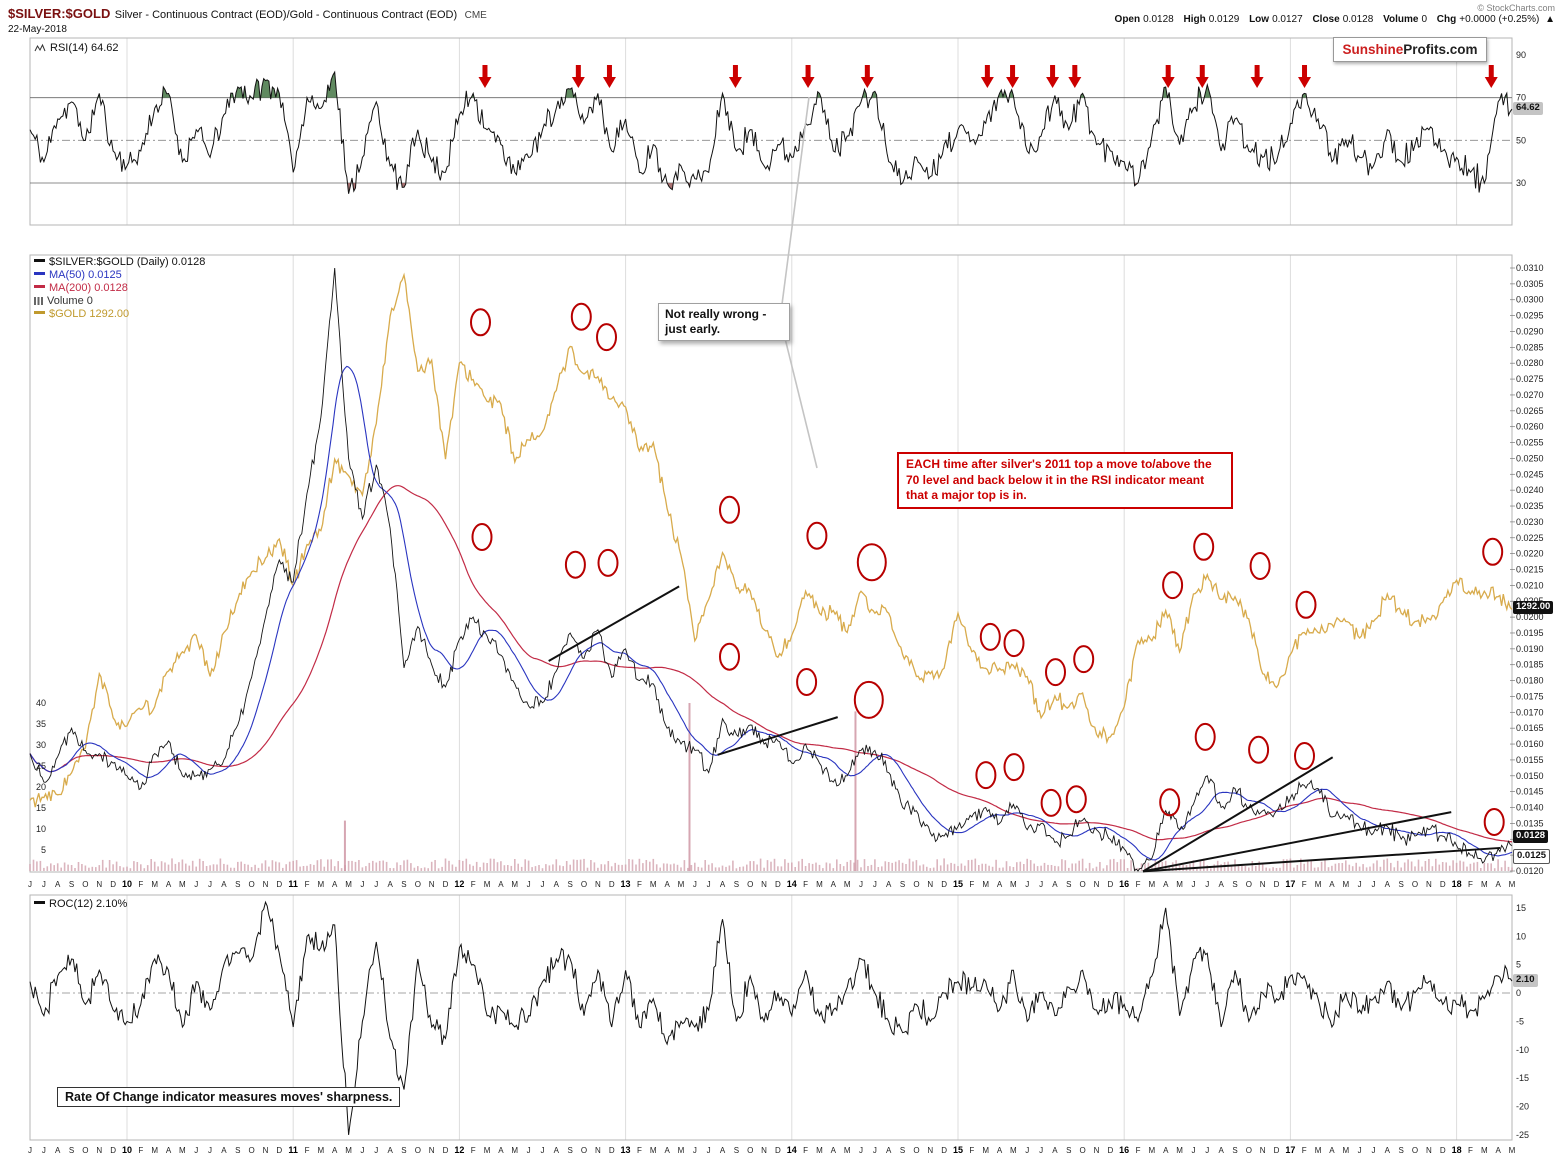 The image size is (1565, 1157). What do you see at coordinates (1518, 965) in the screenshot?
I see `axis-tick-label: 5` at bounding box center [1518, 965].